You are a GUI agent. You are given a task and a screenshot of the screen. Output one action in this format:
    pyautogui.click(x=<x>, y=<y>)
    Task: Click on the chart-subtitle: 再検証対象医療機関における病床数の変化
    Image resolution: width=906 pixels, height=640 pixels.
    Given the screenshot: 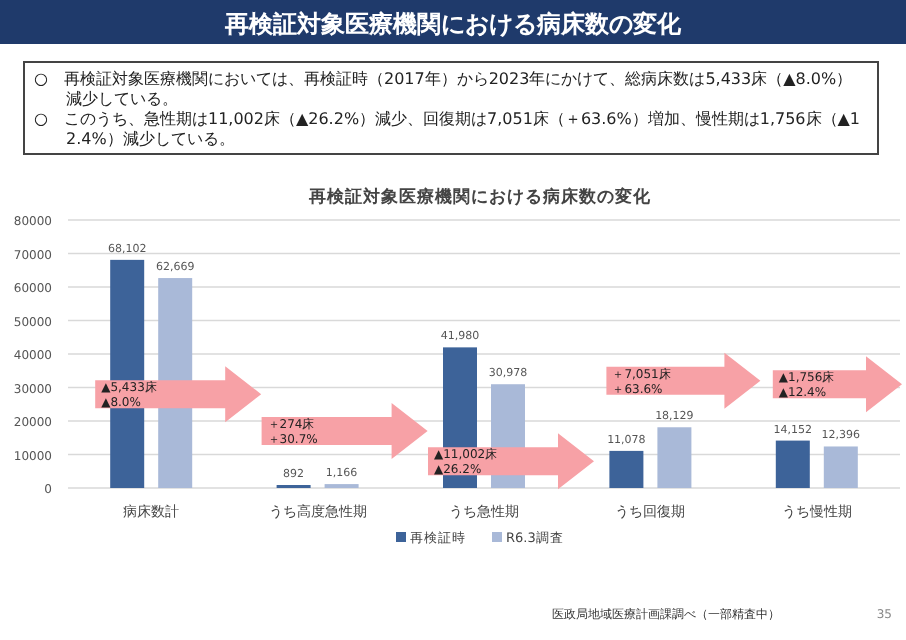 What is the action you would take?
    pyautogui.click(x=480, y=197)
    